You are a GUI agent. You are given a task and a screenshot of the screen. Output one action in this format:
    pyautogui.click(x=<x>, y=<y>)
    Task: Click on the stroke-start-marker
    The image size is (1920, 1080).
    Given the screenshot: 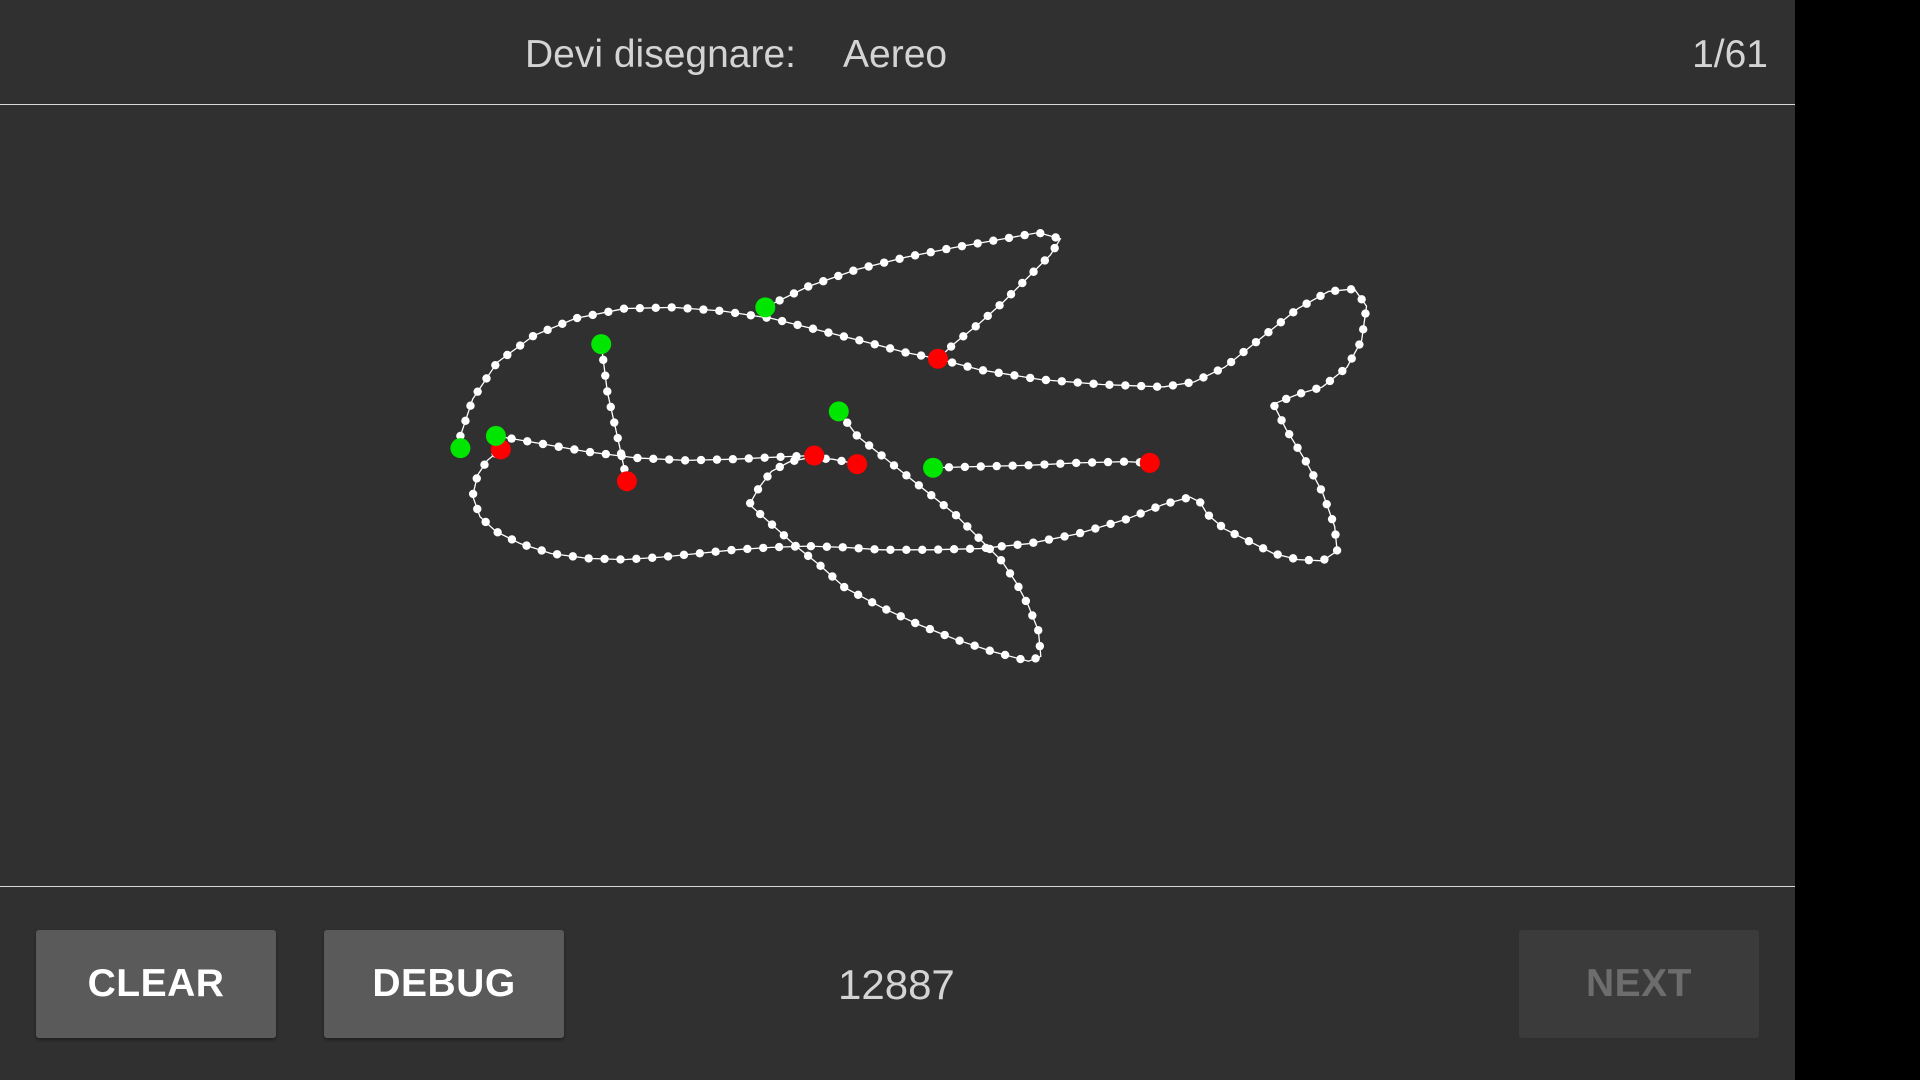 What is the action you would take?
    pyautogui.click(x=601, y=344)
    